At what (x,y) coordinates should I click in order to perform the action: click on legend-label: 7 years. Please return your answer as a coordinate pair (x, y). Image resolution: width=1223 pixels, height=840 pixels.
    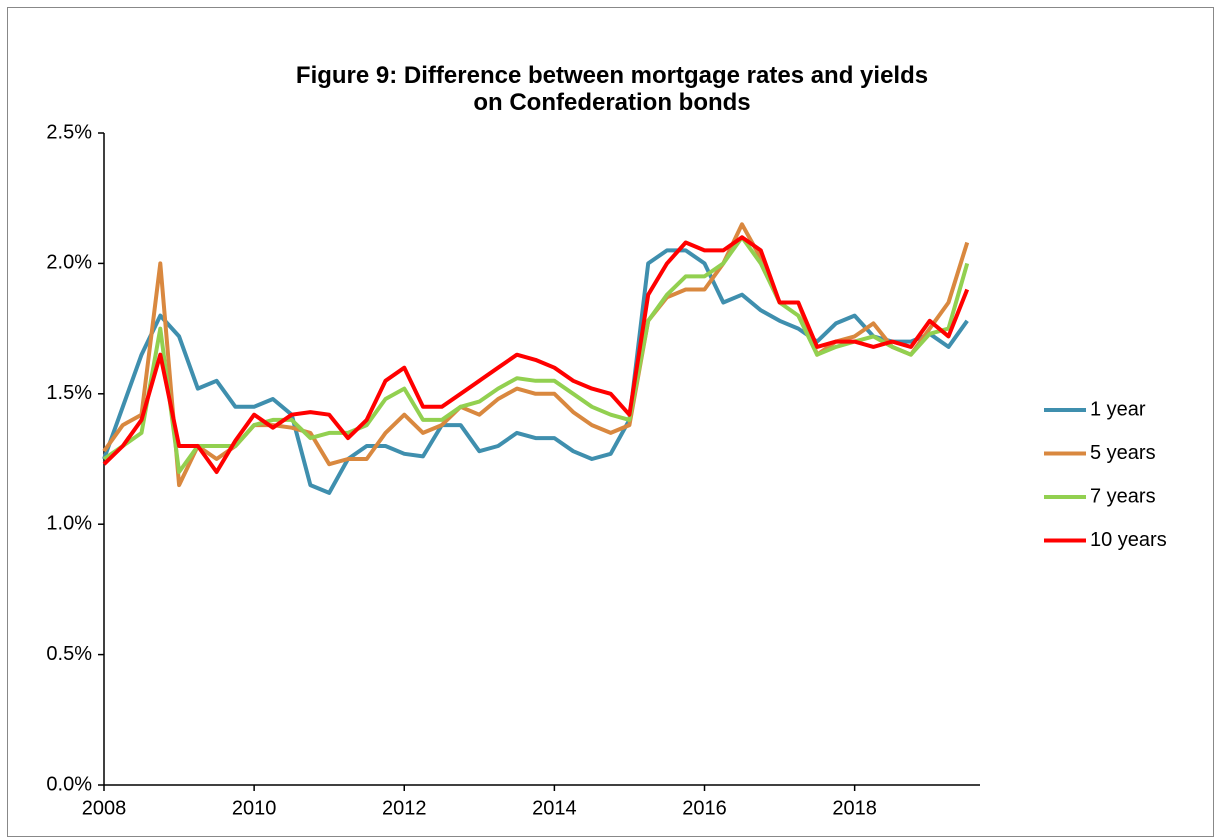
    Looking at the image, I should click on (1123, 496).